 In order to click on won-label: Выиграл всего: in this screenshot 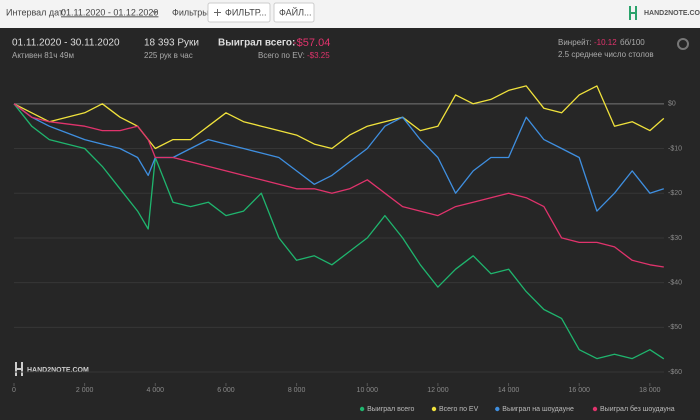, I will do `click(256, 43)`.